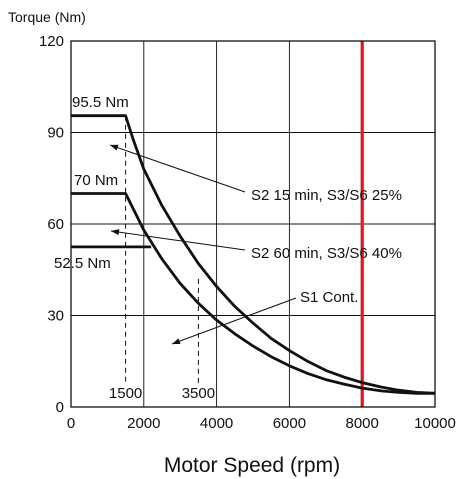 The width and height of the screenshot is (459, 479). Describe the element at coordinates (71, 423) in the screenshot. I see `x-tick-0: 0` at that location.